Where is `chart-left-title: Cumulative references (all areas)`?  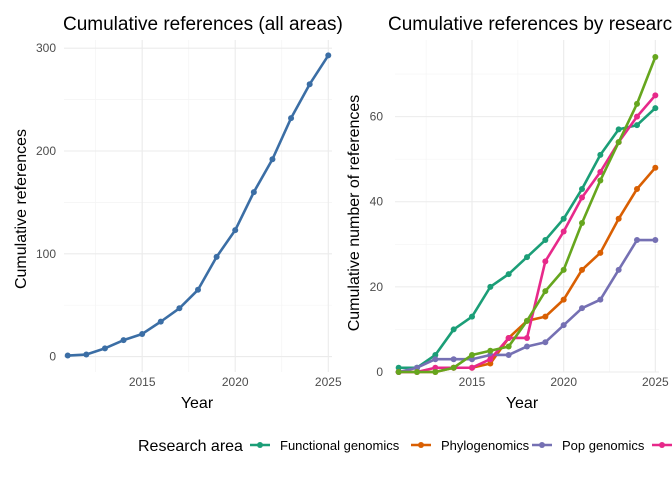
chart-left-title: Cumulative references (all areas) is located at coordinates (203, 24).